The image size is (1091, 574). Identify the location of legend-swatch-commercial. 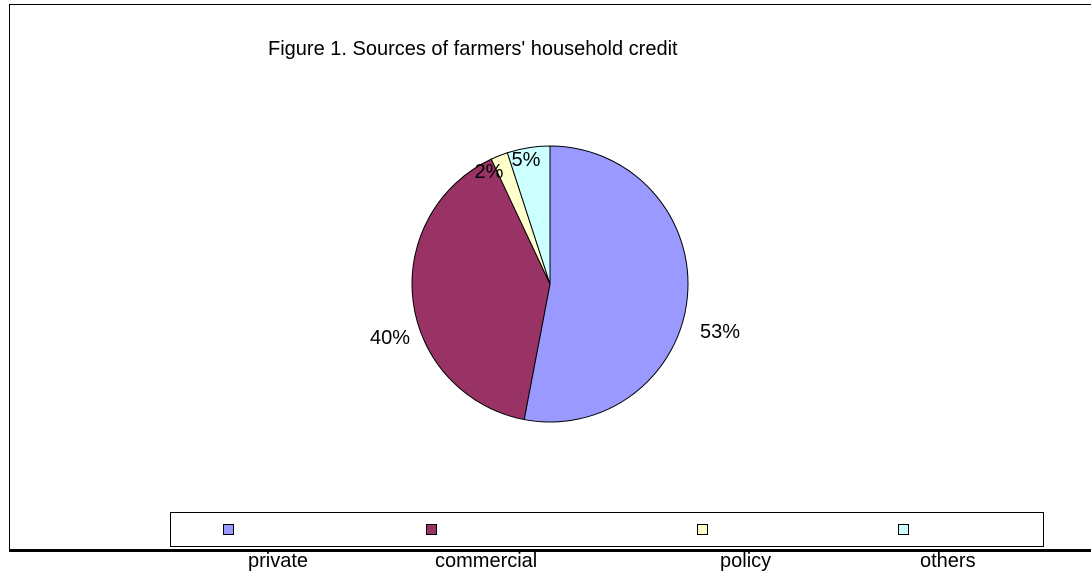
(431, 529).